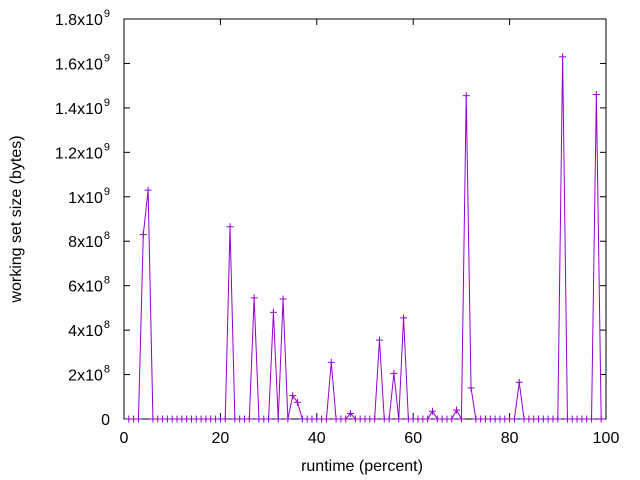 This screenshot has height=480, width=640. I want to click on y-axis-label: working set size (bytes), so click(16, 219).